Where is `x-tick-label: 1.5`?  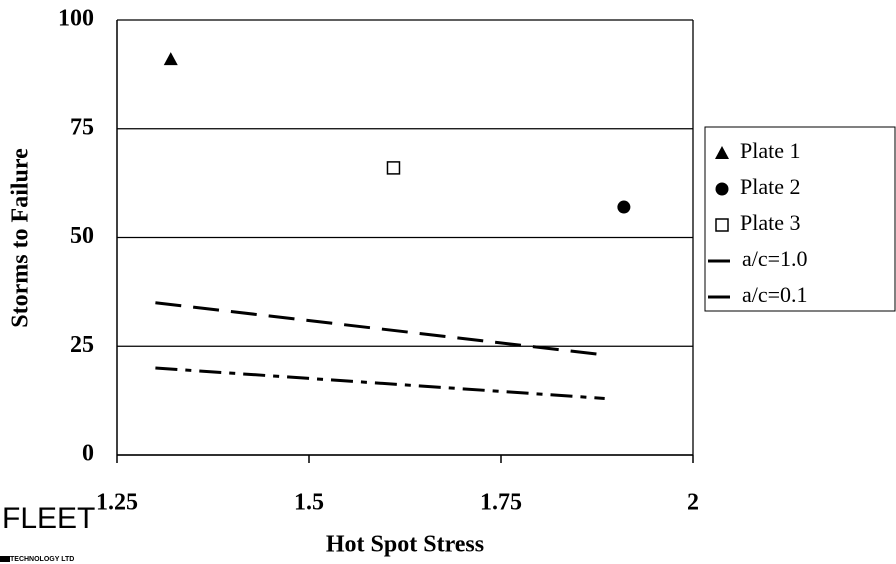 x-tick-label: 1.5 is located at coordinates (309, 503).